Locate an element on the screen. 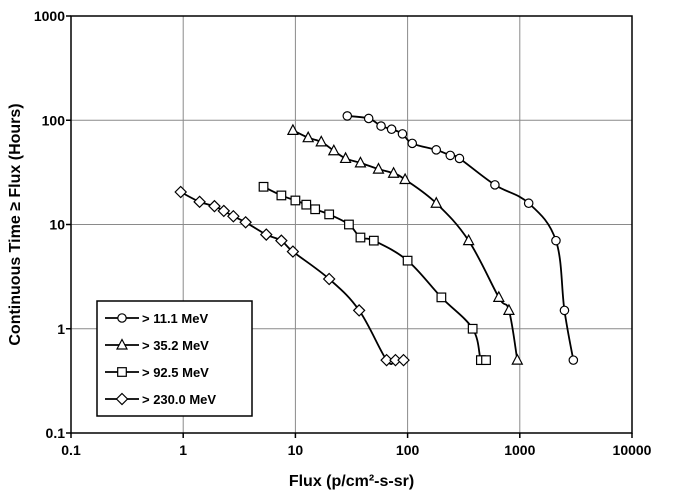 Image resolution: width=675 pixels, height=493 pixels. x-tick-label: 10 is located at coordinates (296, 450).